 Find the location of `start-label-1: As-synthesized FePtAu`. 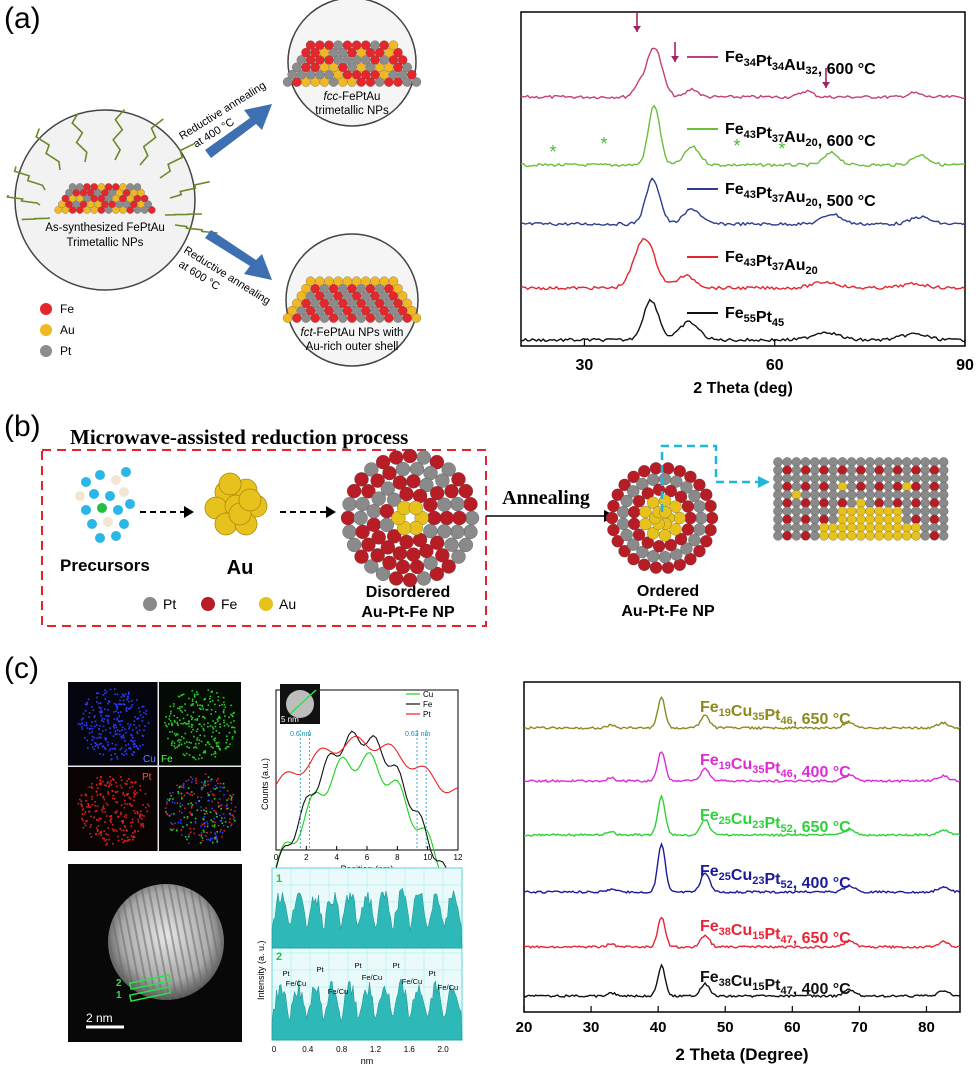

start-label-1: As-synthesized FePtAu is located at coordinates (105, 228).